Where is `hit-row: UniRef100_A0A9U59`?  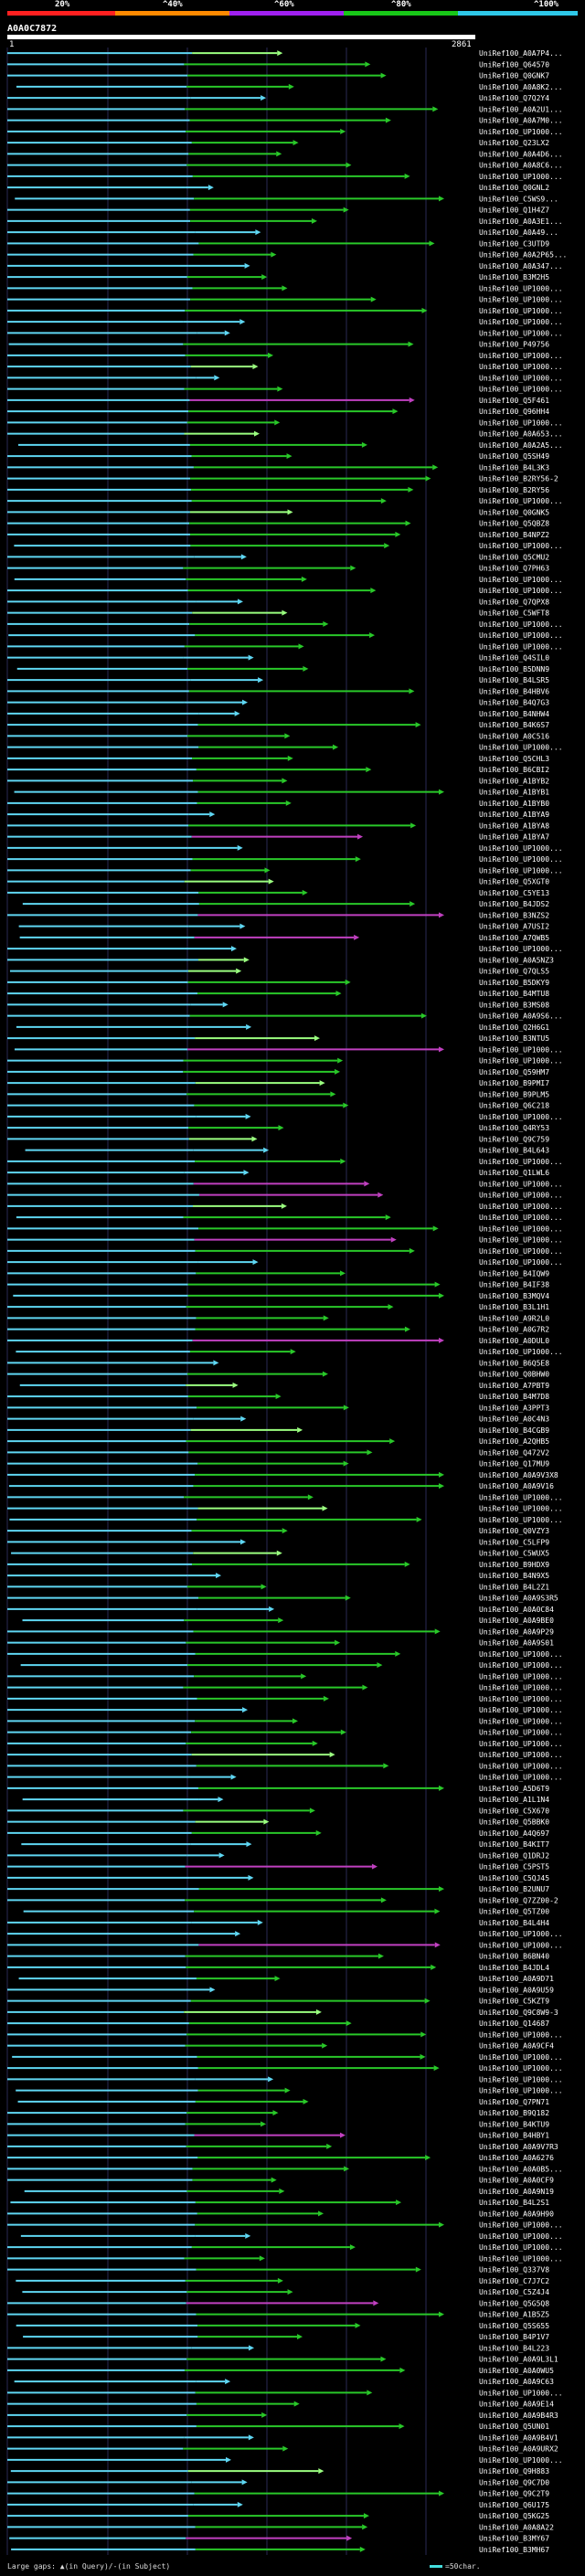 hit-row: UniRef100_A0A9U59 is located at coordinates (281, 1990).